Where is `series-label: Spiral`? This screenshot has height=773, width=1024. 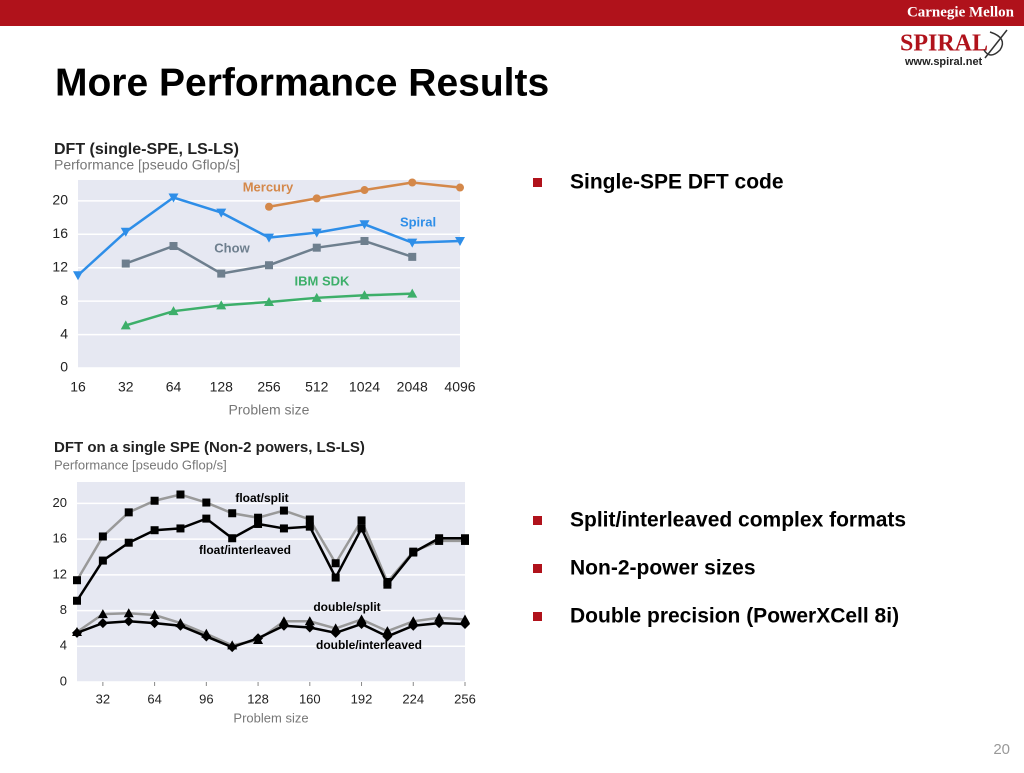
series-label: Spiral is located at coordinates (418, 221).